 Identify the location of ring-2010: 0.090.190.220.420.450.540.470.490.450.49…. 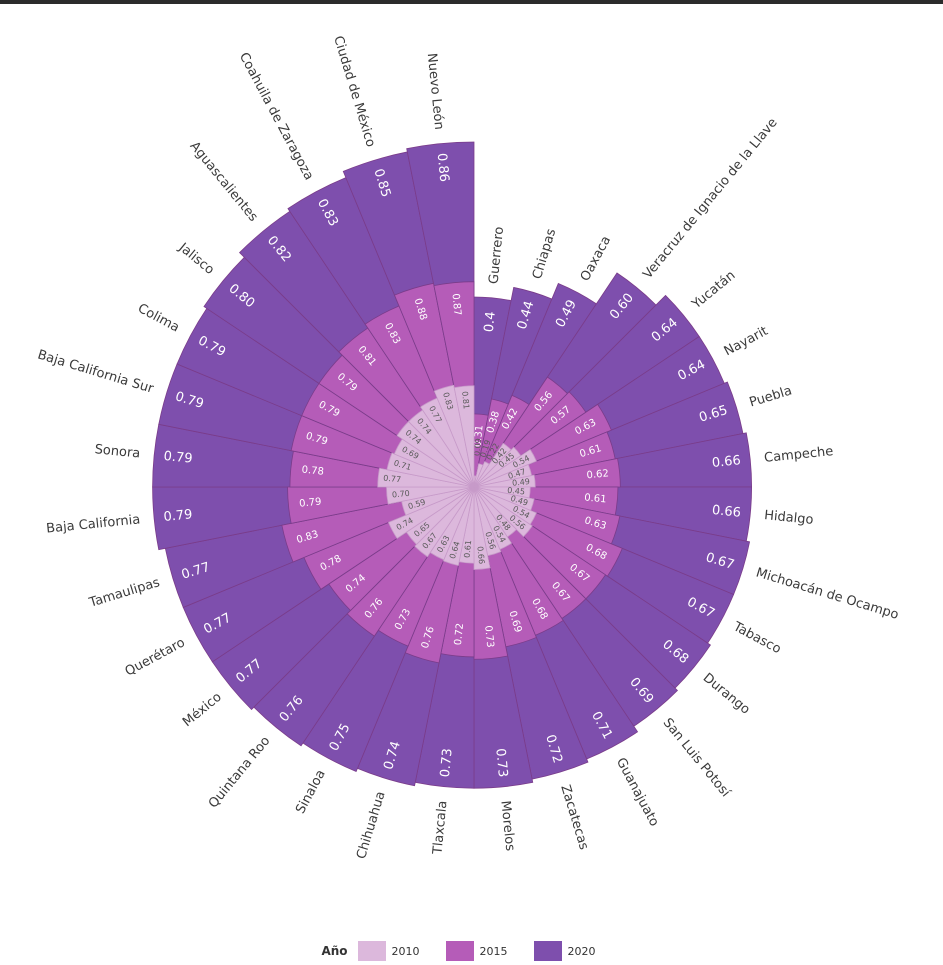
(457, 477).